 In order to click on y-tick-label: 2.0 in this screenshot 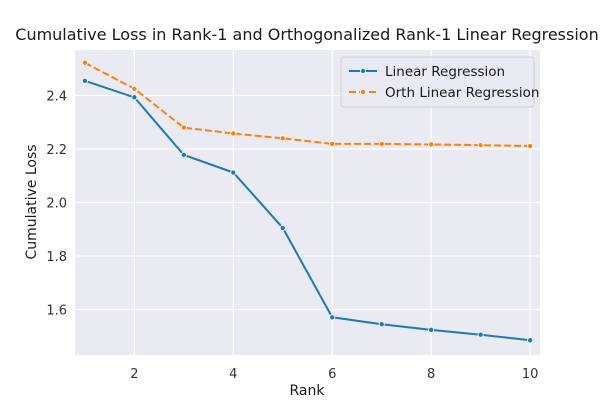, I will do `click(56, 204)`.